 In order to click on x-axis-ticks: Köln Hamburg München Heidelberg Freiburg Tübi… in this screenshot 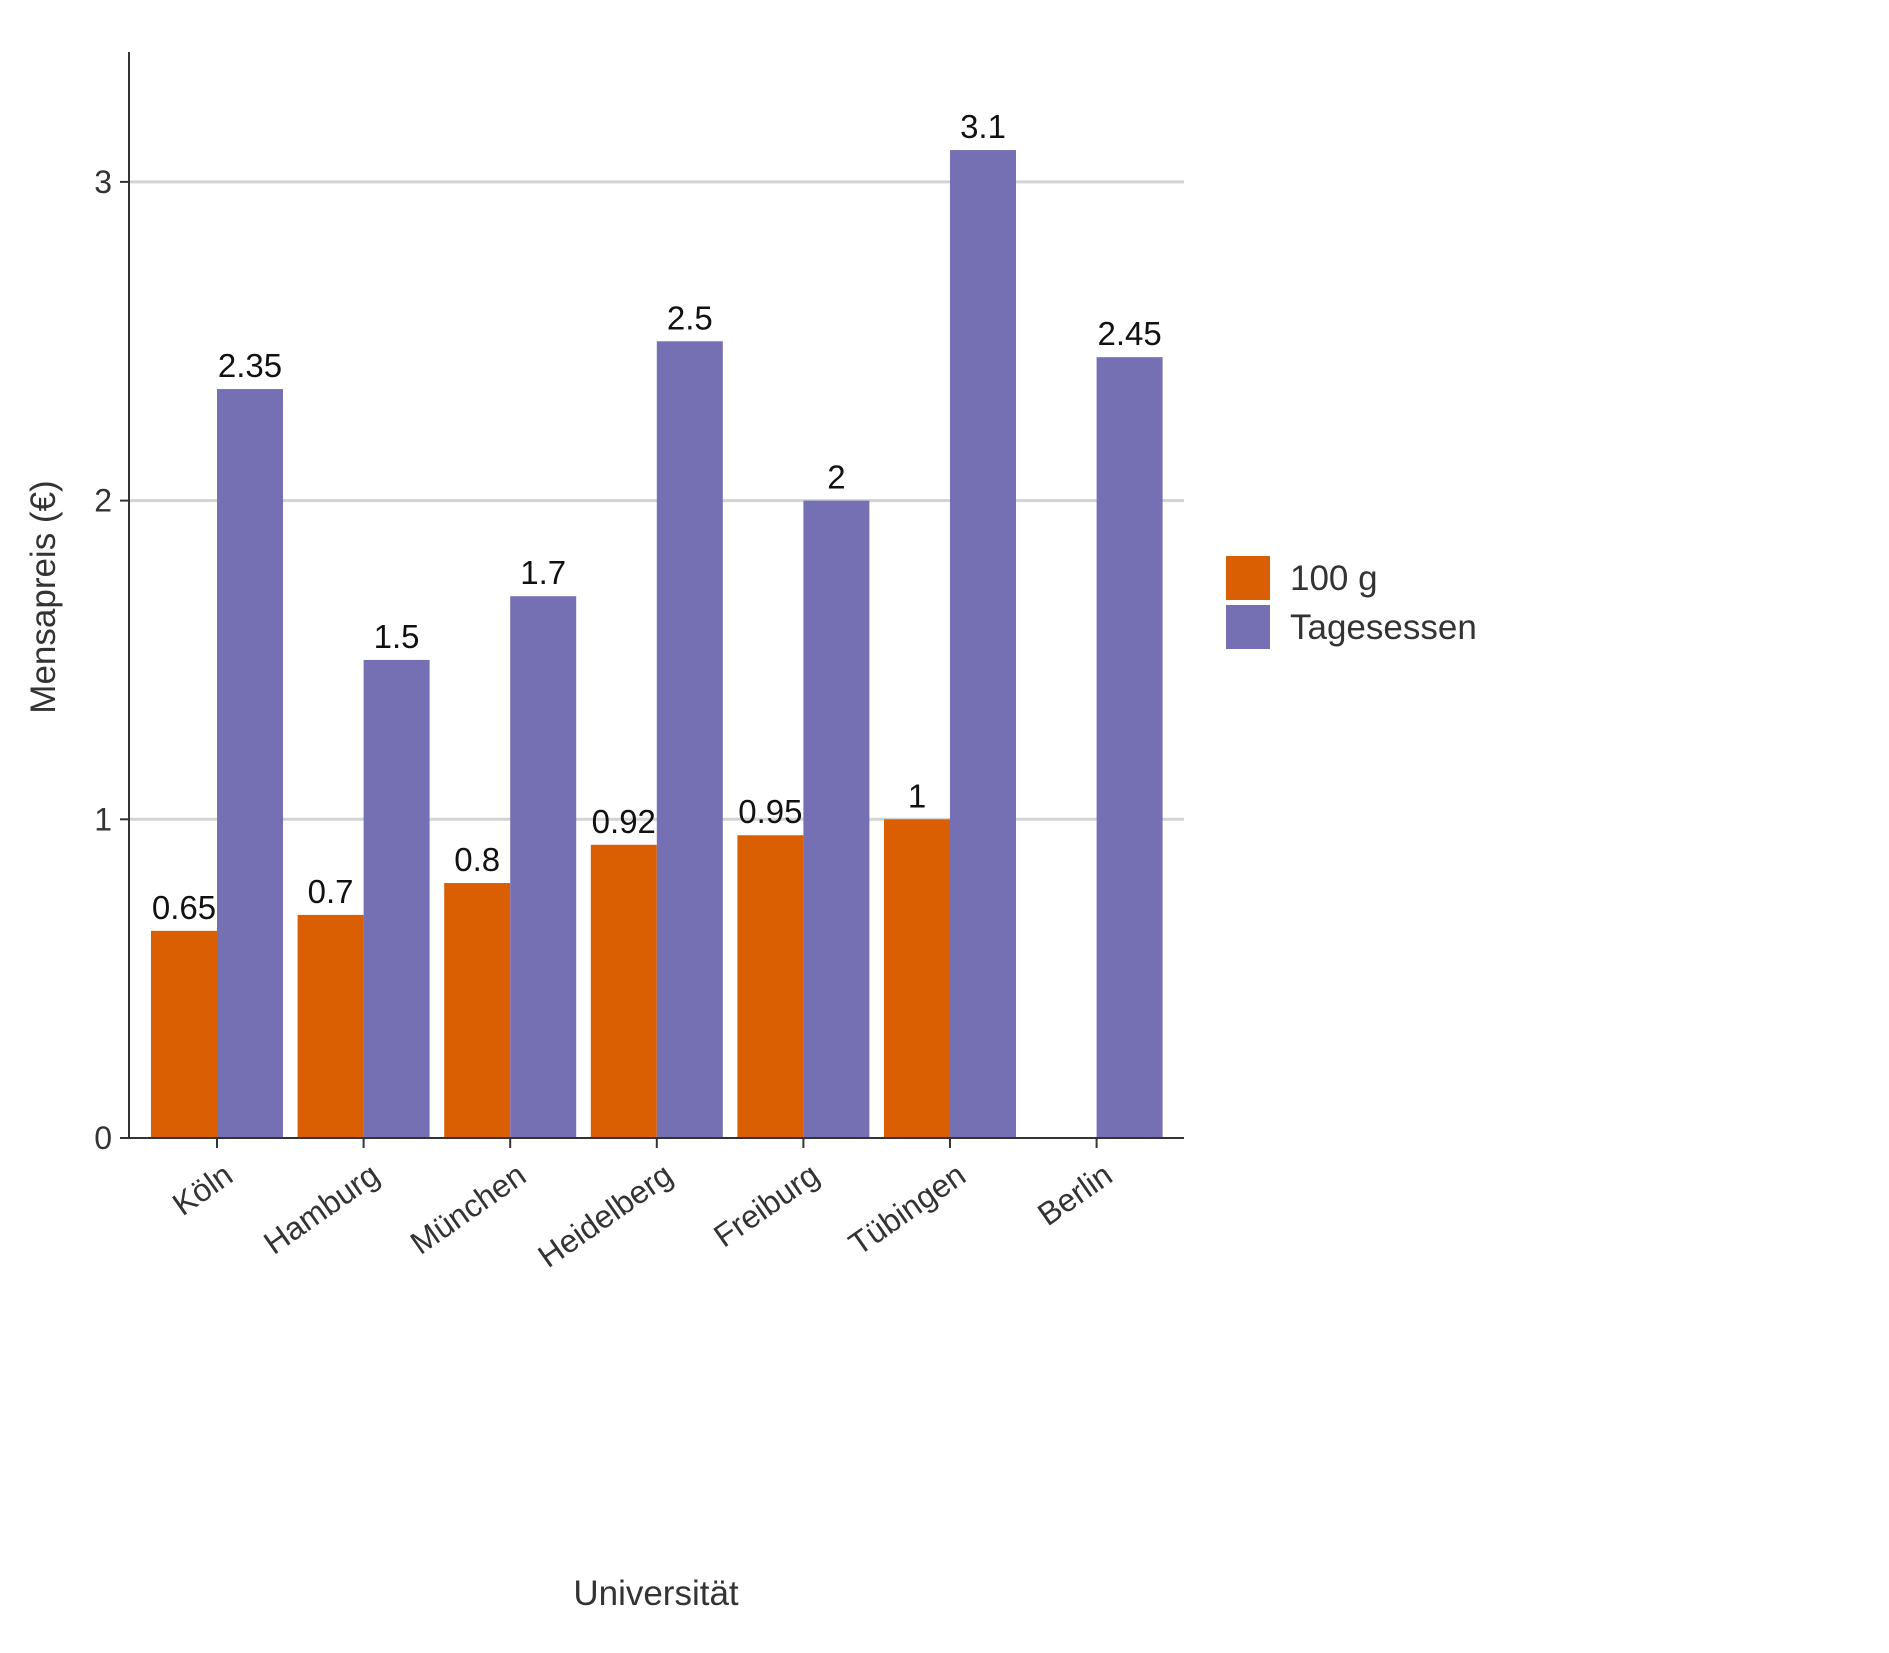, I will do `click(642, 1206)`.